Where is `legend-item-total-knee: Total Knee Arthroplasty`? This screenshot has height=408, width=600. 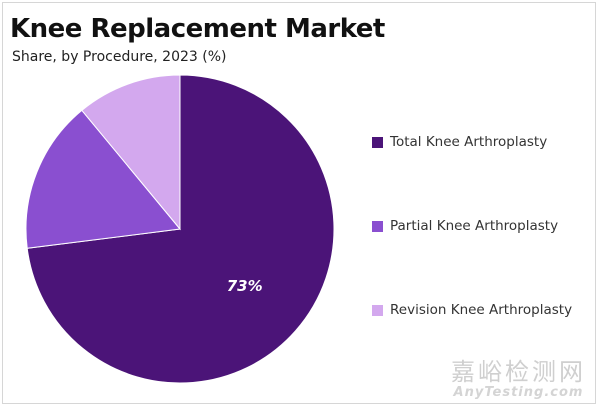
legend-item-total-knee: Total Knee Arthroplasty is located at coordinates (459, 142).